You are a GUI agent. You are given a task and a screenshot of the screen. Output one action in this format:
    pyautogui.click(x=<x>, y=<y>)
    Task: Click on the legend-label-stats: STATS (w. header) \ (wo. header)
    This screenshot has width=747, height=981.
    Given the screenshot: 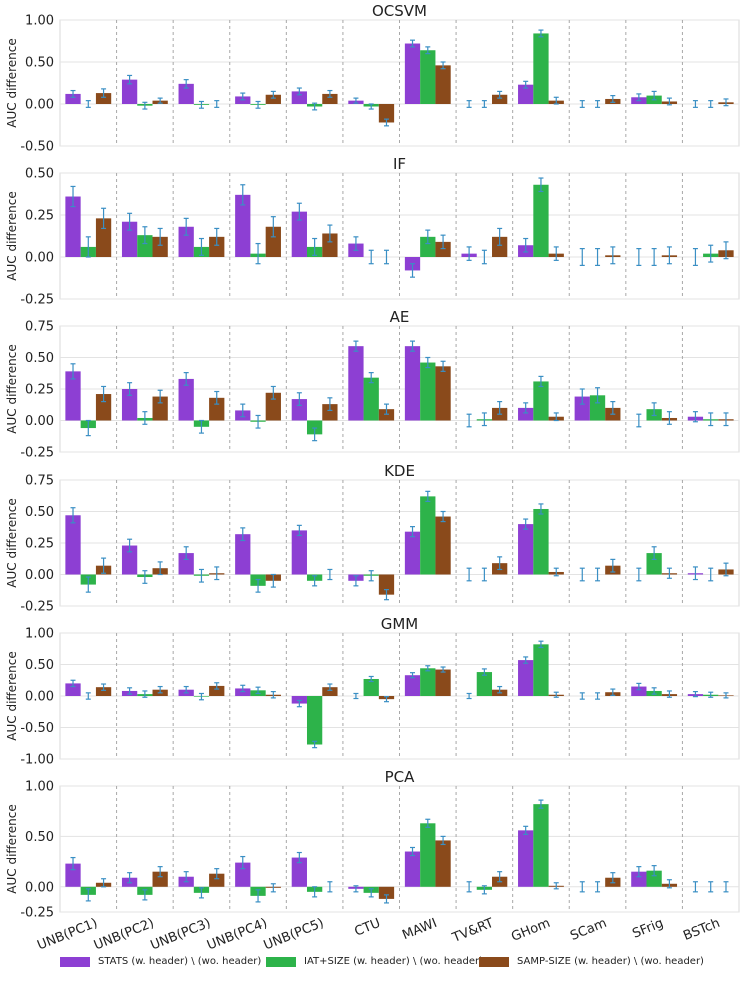 What is the action you would take?
    pyautogui.click(x=180, y=961)
    